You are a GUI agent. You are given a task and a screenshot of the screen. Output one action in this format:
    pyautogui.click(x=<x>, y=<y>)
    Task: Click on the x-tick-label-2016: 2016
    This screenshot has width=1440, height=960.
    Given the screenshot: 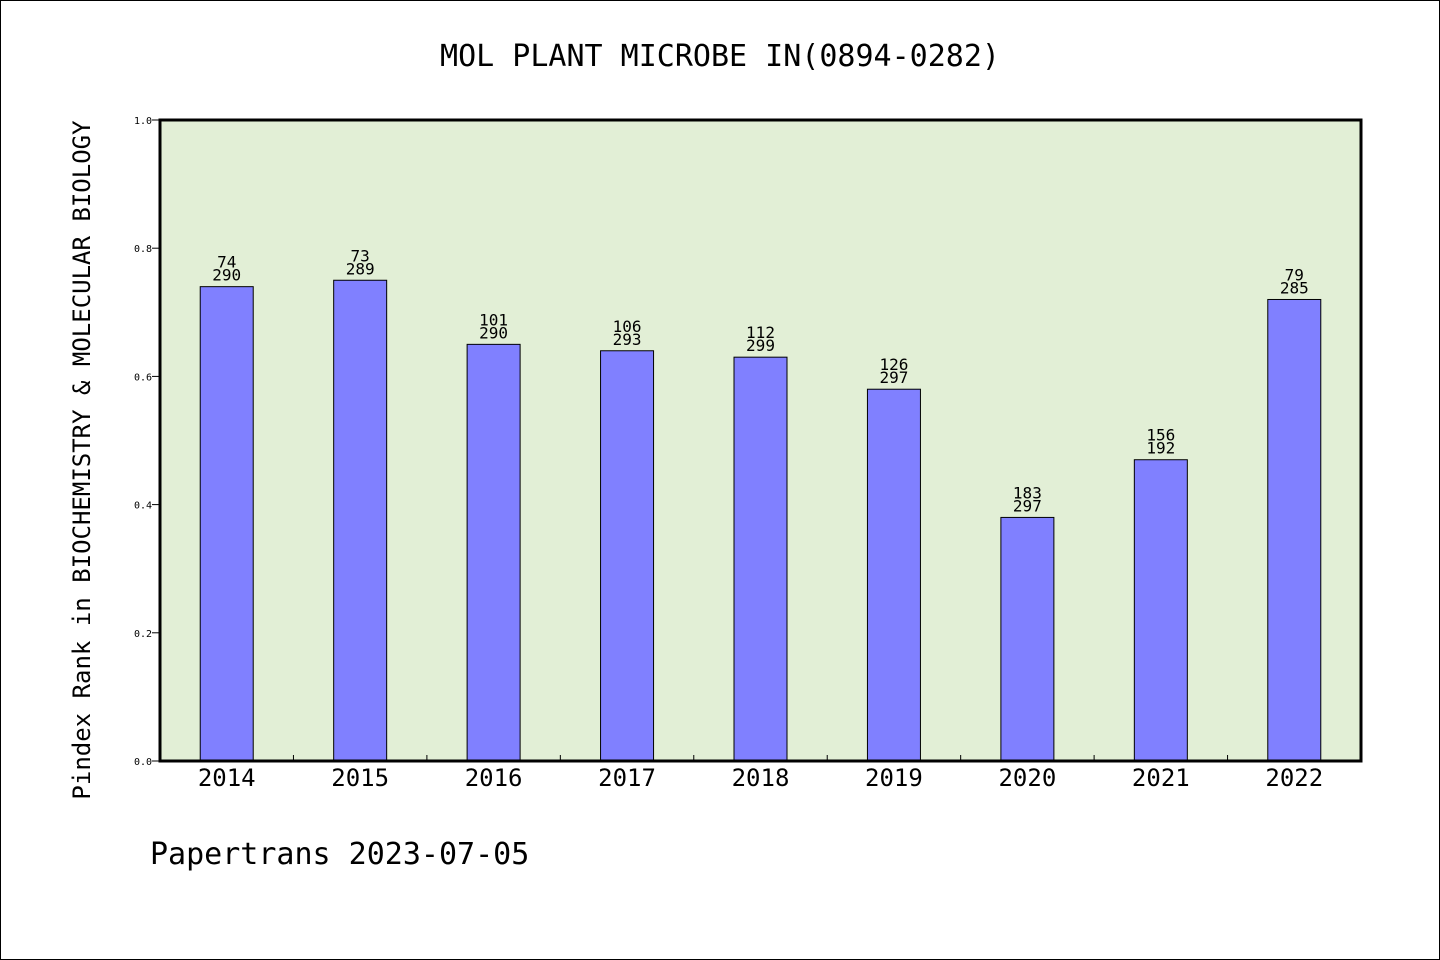 What is the action you would take?
    pyautogui.click(x=494, y=778)
    